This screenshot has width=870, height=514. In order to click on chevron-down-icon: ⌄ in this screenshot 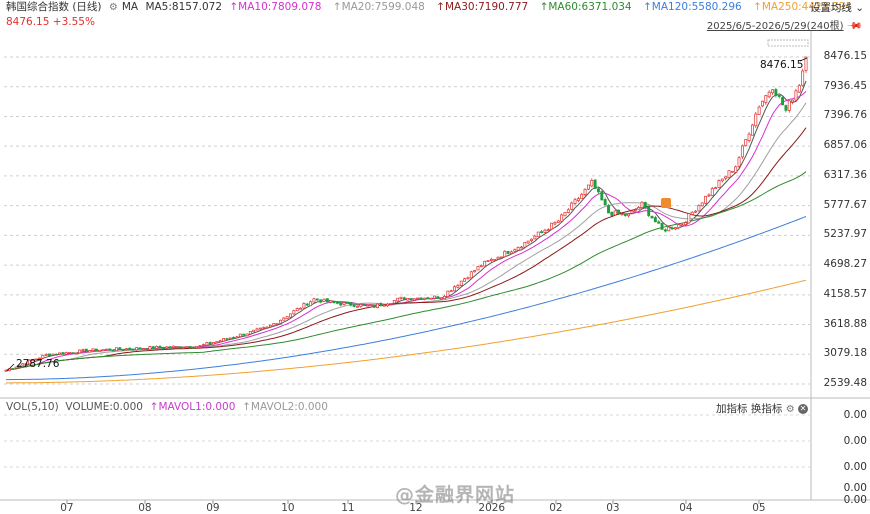, I will do `click(859, 8)`.